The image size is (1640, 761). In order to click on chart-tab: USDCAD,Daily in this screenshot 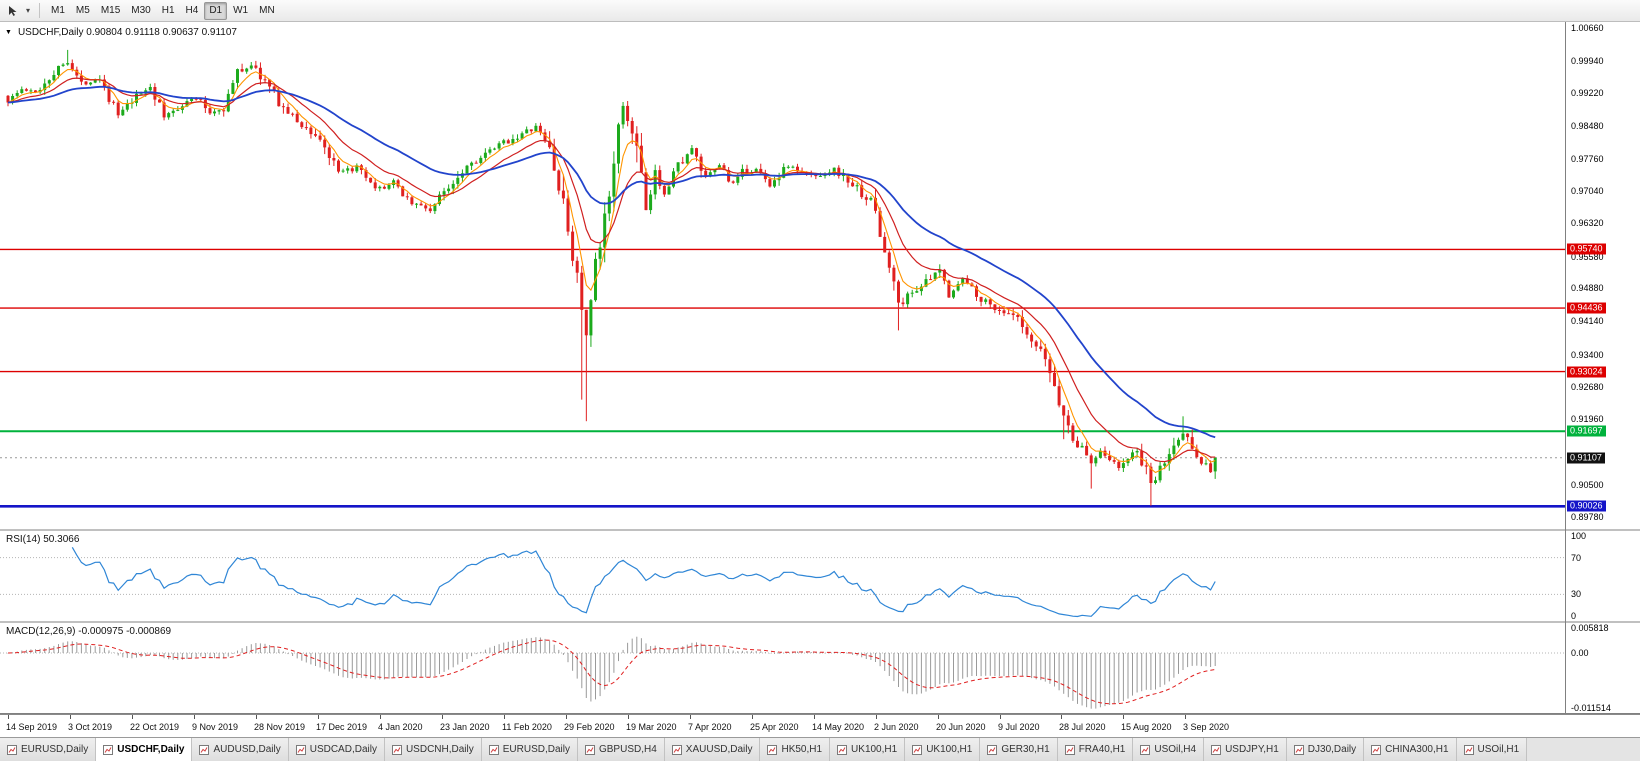, I will do `click(336, 749)`.